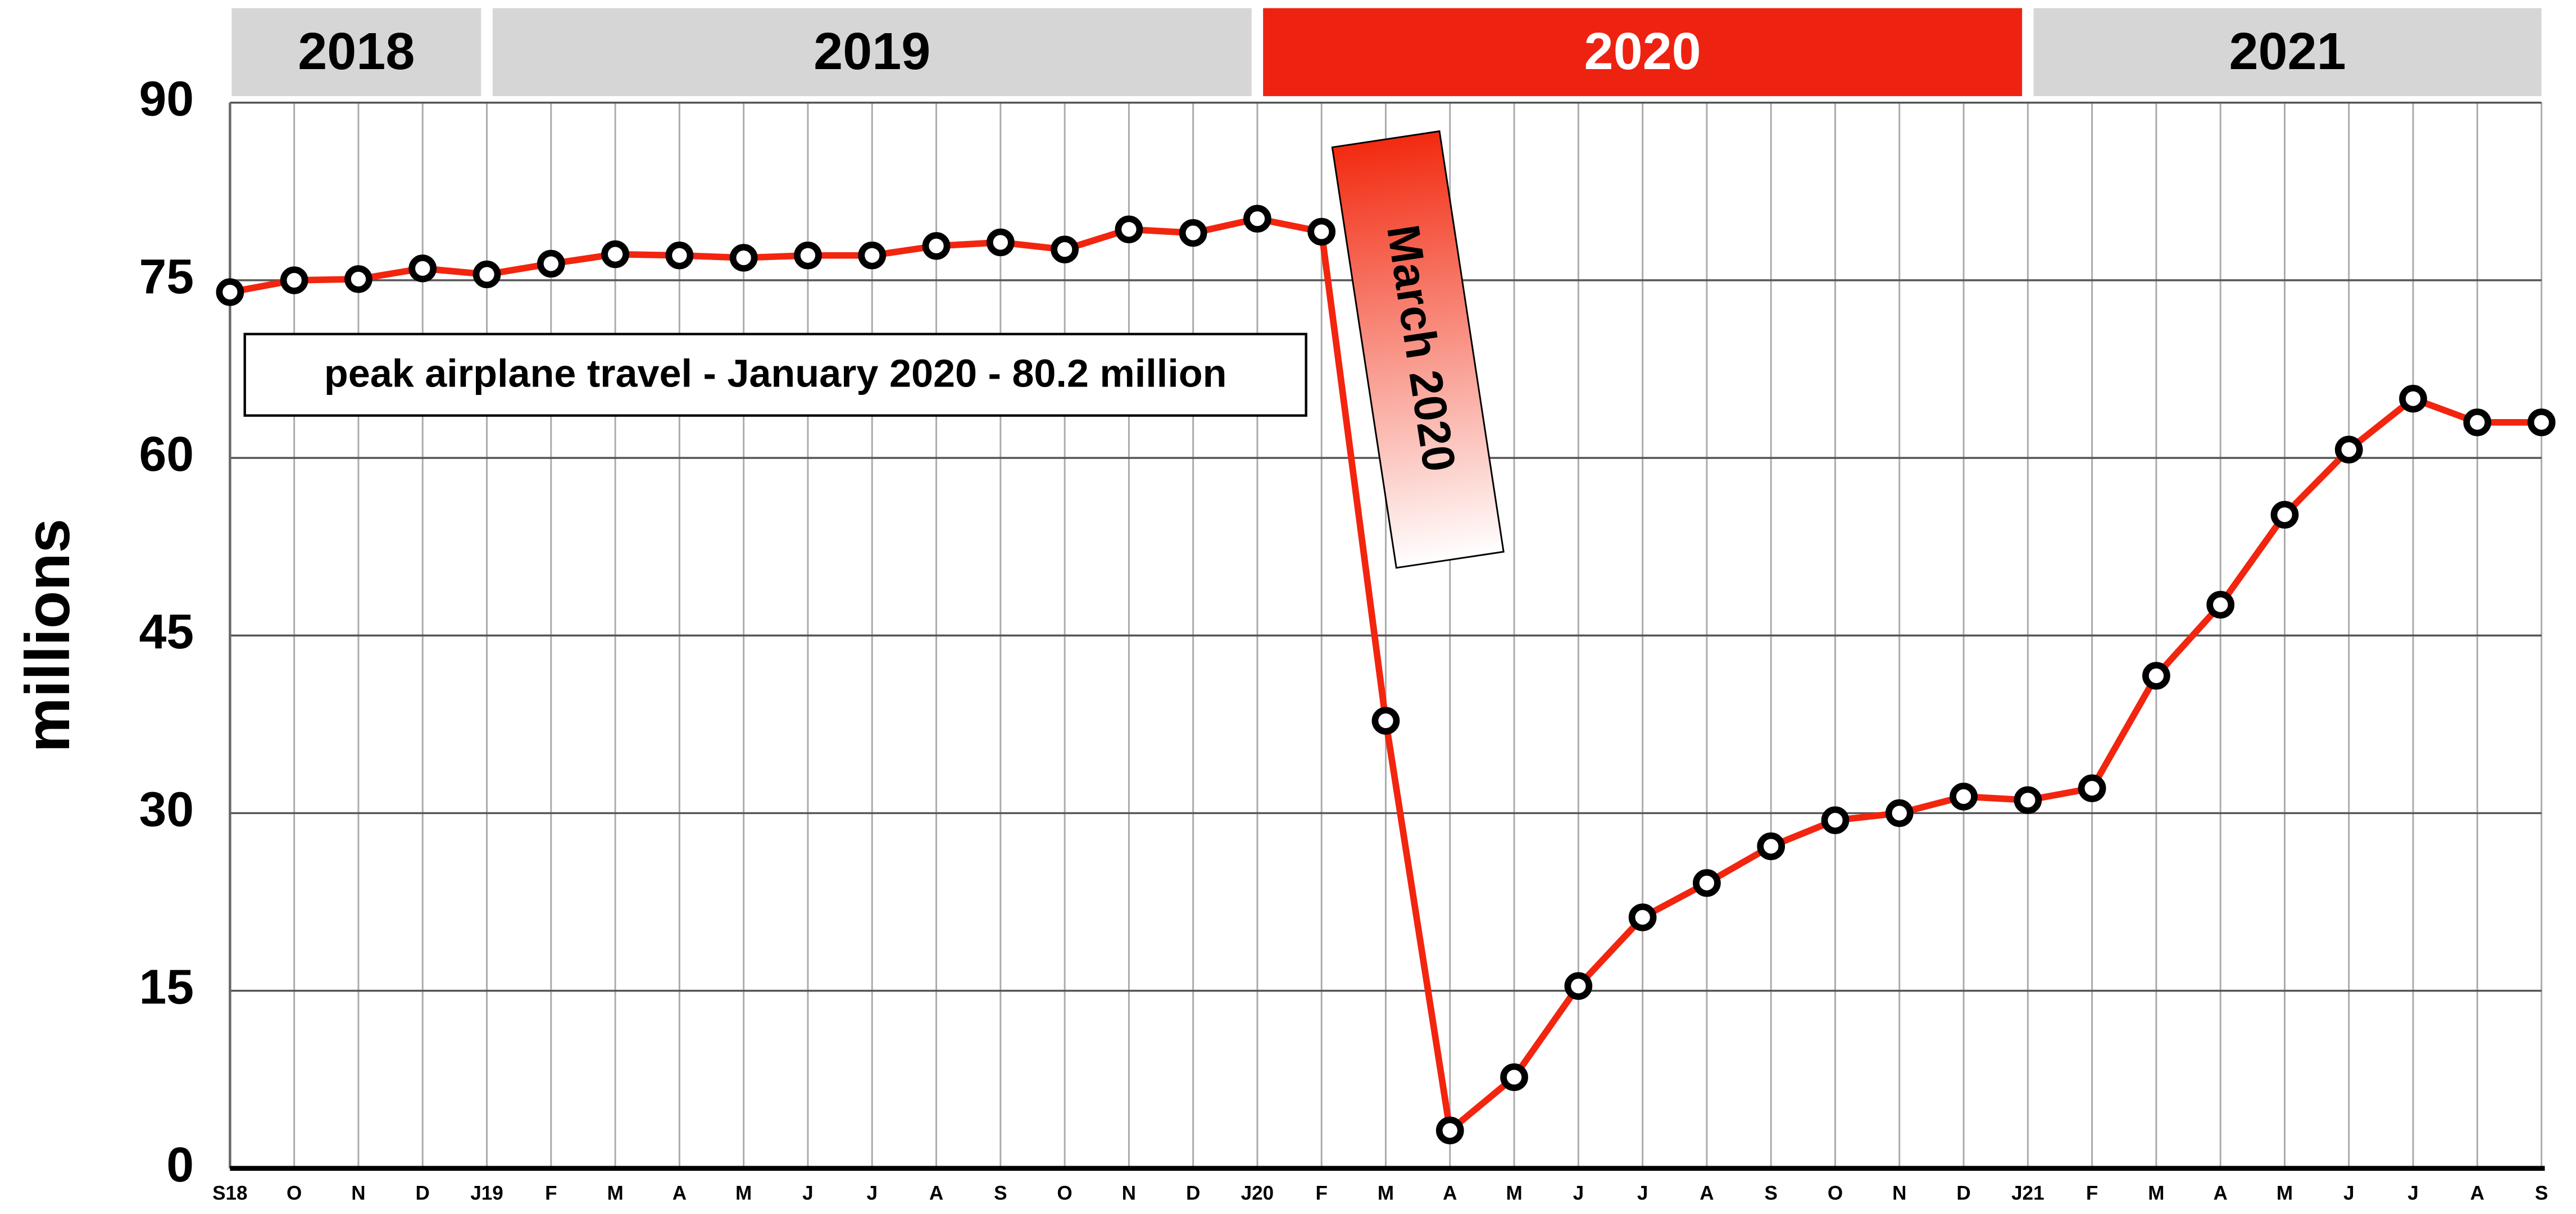  What do you see at coordinates (167, 988) in the screenshot?
I see `y-tick-label: 15` at bounding box center [167, 988].